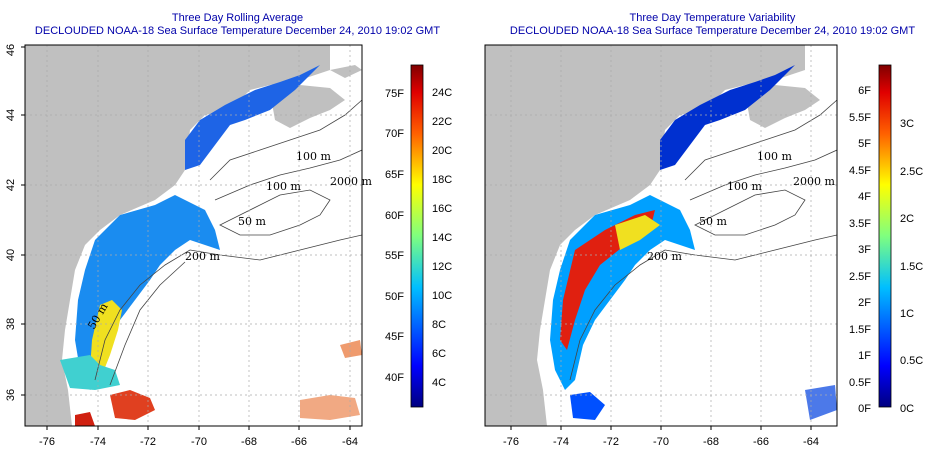 This screenshot has height=475, width=950. Describe the element at coordinates (860, 171) in the screenshot. I see `colorbar-f-label: 4.5F` at that location.